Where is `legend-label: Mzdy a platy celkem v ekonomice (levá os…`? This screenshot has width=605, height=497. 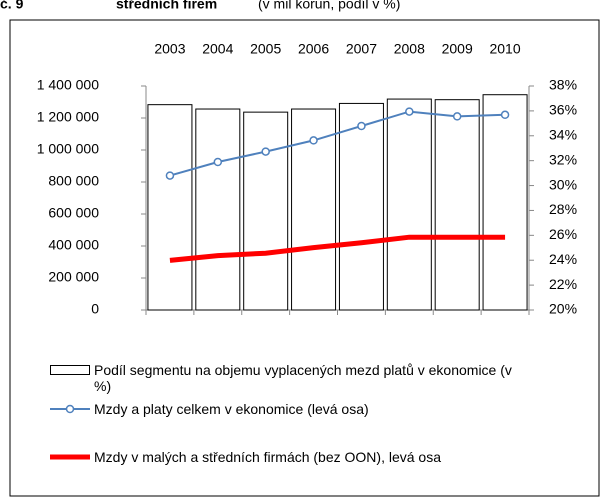
legend-label: Mzdy a platy celkem v ekonomice (levá os… is located at coordinates (231, 409).